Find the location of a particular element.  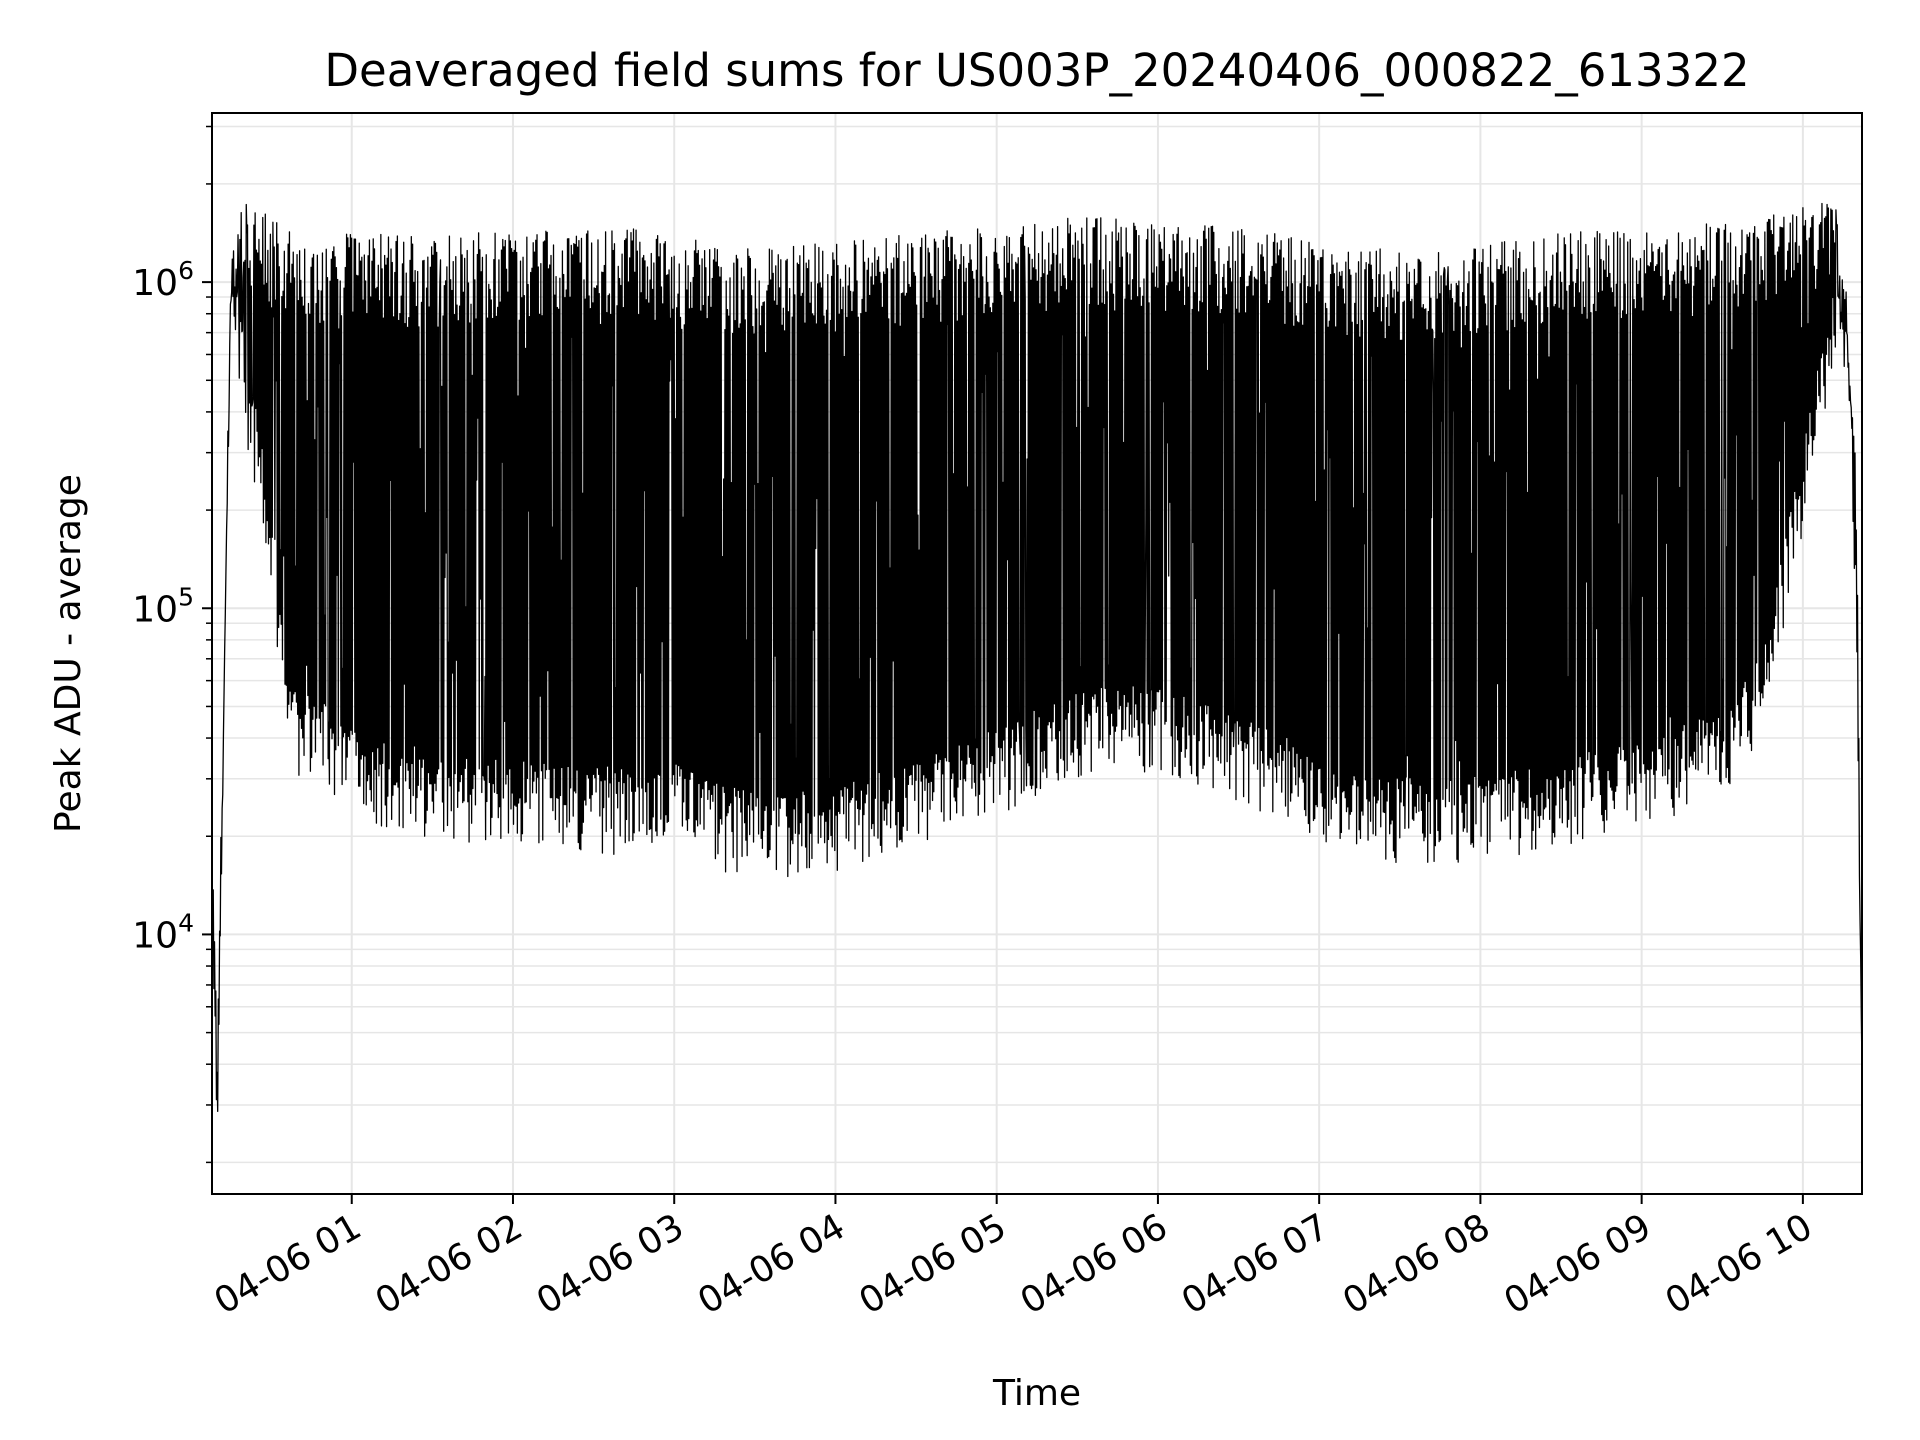

x-tick-label: 04-06 08 is located at coordinates (1416, 1264).